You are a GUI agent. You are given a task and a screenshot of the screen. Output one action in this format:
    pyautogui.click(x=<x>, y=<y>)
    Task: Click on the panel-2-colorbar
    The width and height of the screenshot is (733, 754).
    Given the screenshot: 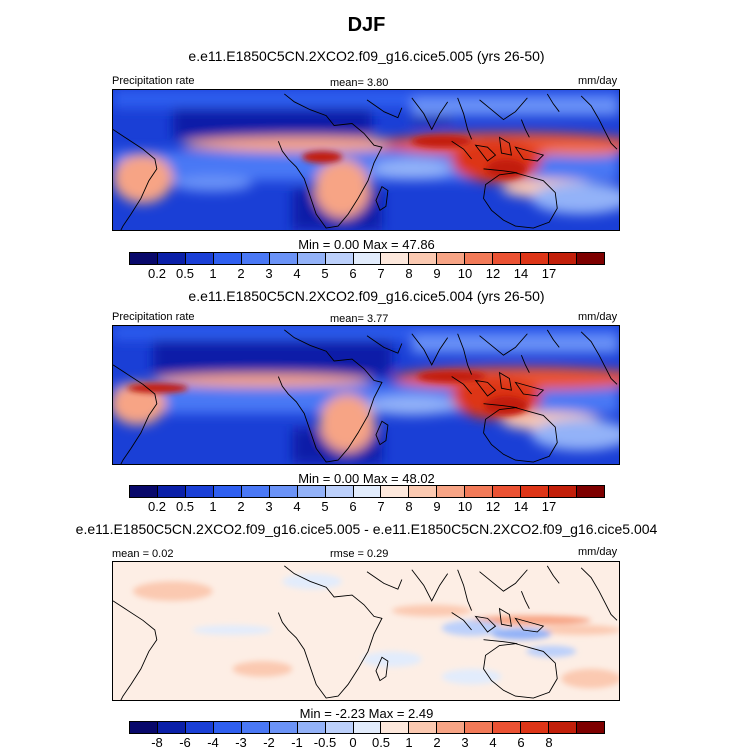 What is the action you would take?
    pyautogui.click(x=367, y=491)
    